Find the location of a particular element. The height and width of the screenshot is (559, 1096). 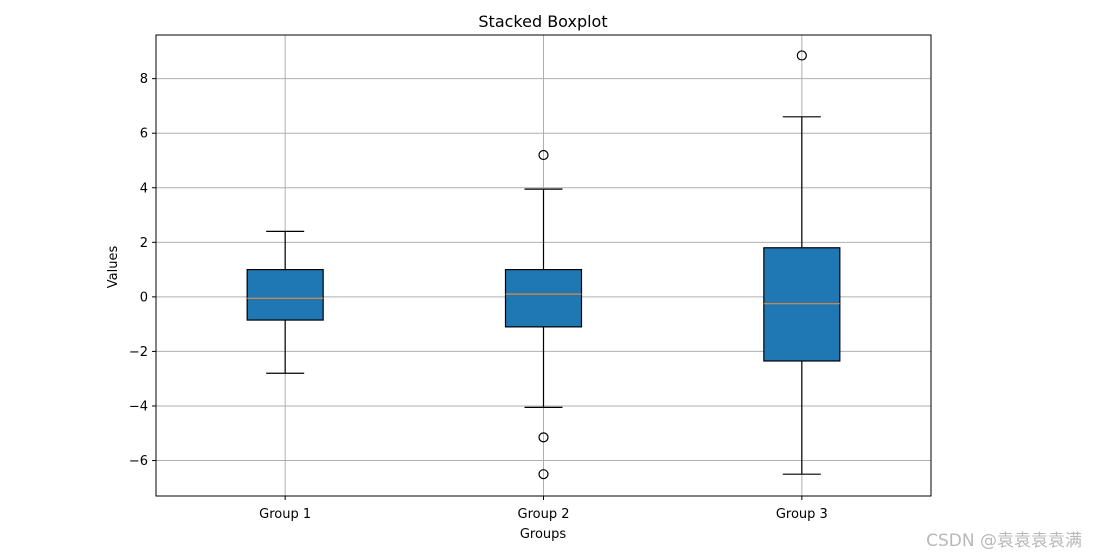

y-tick-label: −4 is located at coordinates (138, 406).